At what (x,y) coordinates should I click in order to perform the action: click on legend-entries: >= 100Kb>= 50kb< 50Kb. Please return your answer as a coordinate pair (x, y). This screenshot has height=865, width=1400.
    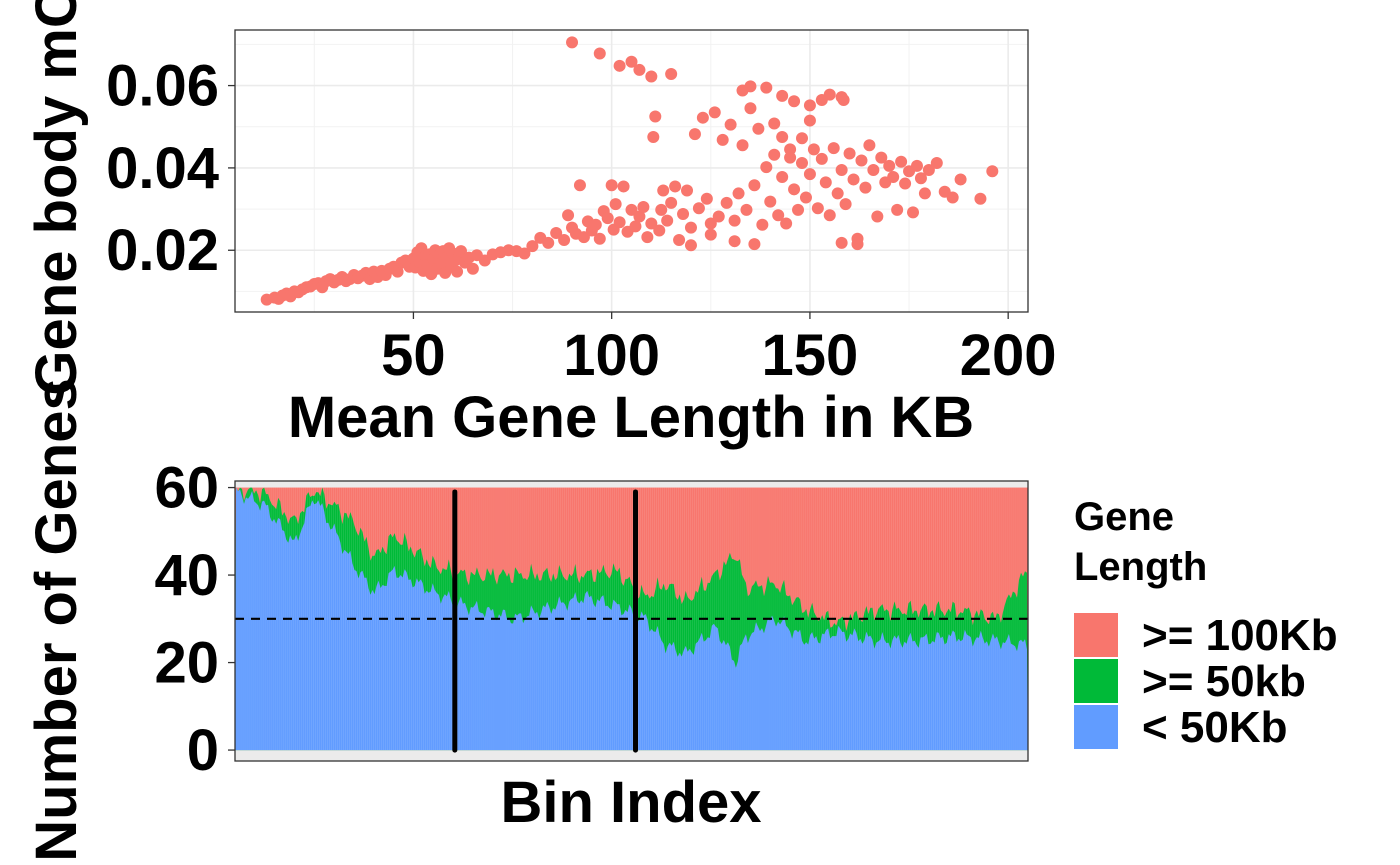
    Looking at the image, I should click on (1206, 681).